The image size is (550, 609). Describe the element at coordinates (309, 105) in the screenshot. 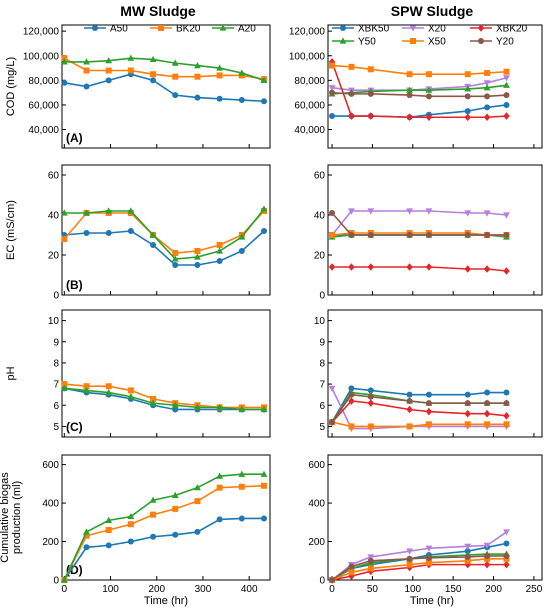

I see `y-tick-label: 60,000` at that location.